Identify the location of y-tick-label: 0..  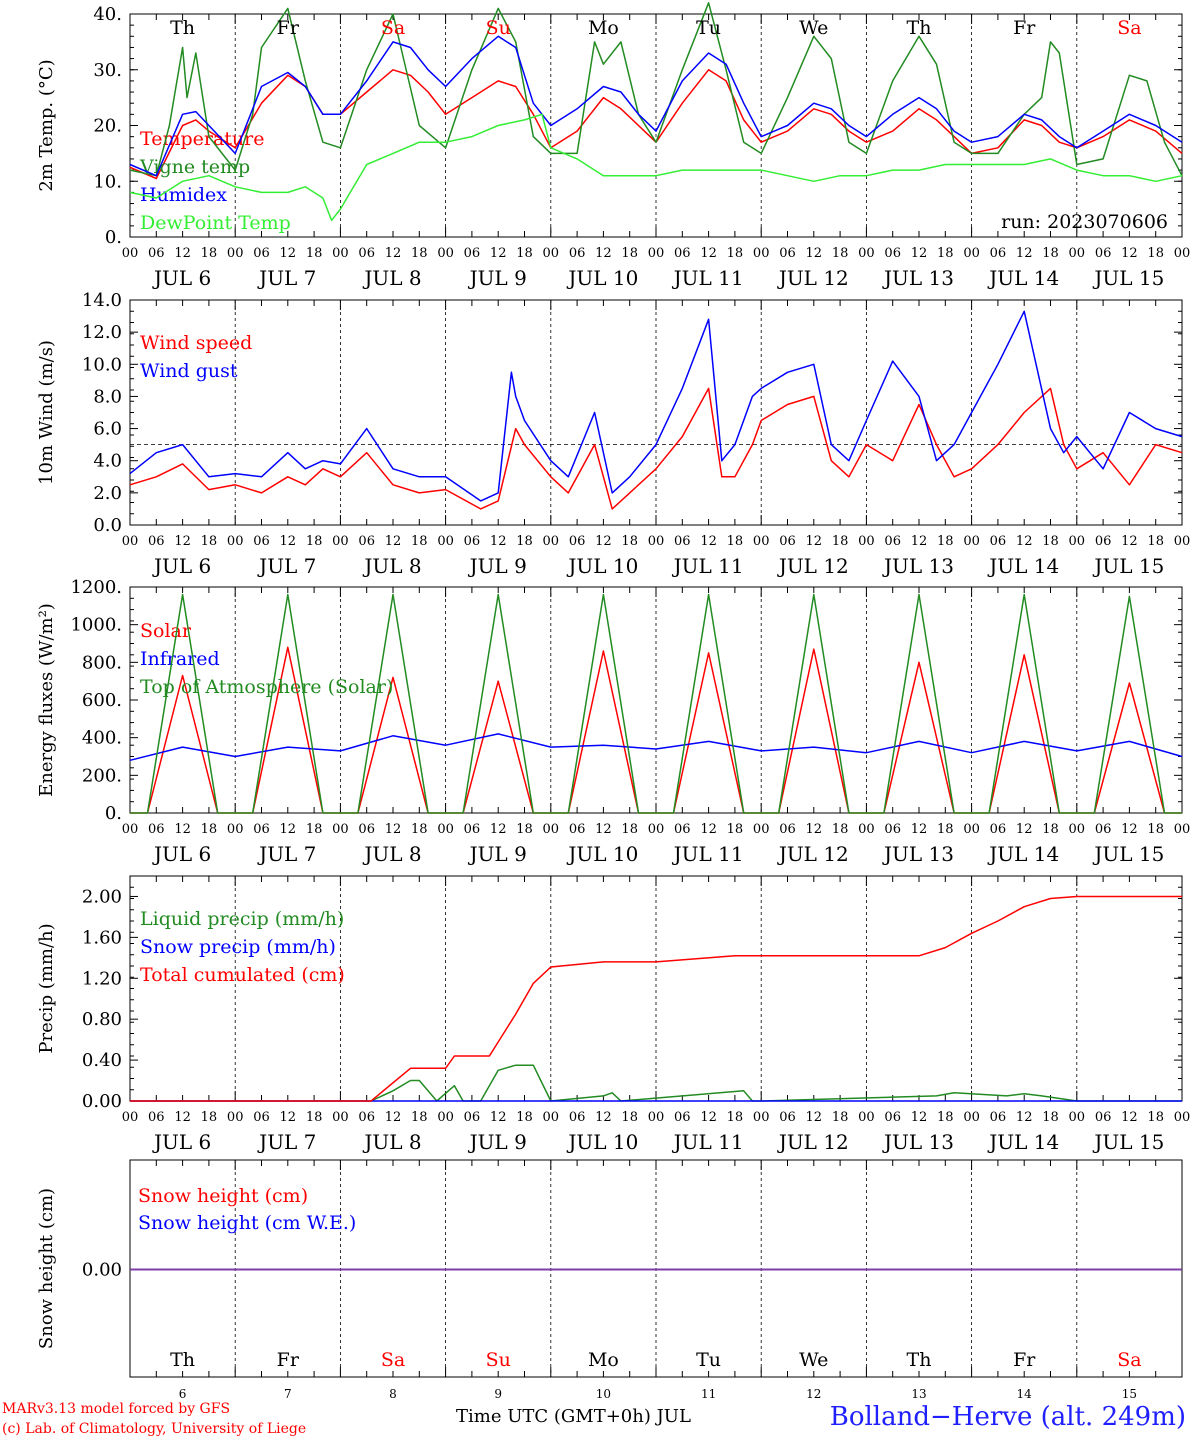
(113, 237).